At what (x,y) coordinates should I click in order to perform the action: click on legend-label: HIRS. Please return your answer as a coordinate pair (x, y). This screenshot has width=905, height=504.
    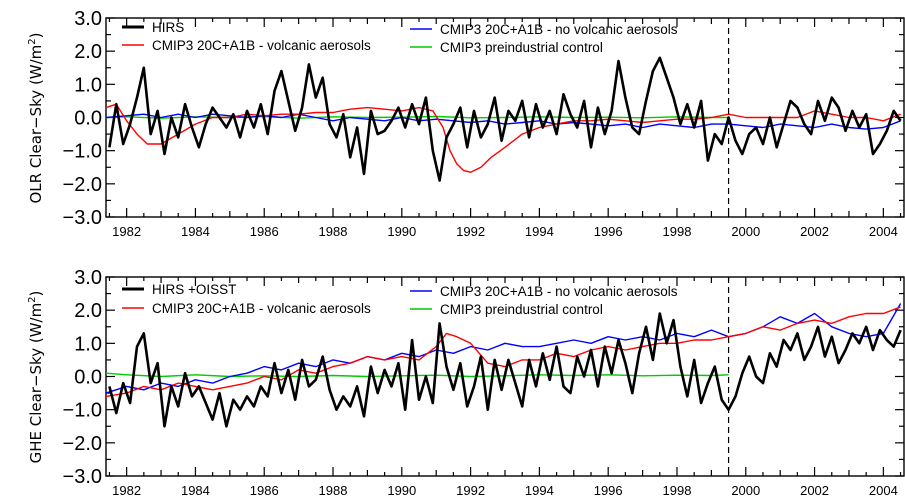
    Looking at the image, I should click on (168, 27).